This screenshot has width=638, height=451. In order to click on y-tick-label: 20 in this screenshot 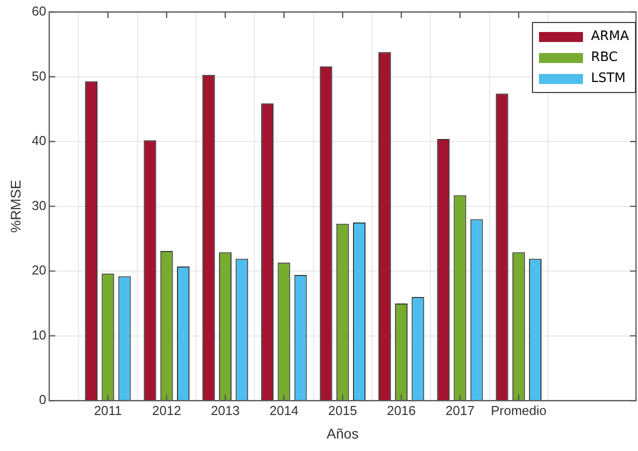, I will do `click(39, 270)`.